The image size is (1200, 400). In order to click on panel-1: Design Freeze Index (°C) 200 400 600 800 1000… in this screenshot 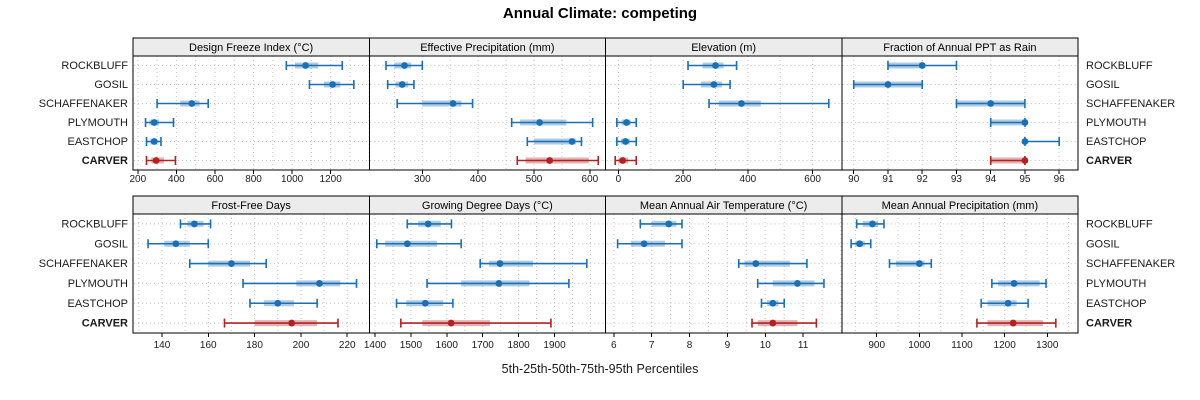, I will do `click(249, 111)`.